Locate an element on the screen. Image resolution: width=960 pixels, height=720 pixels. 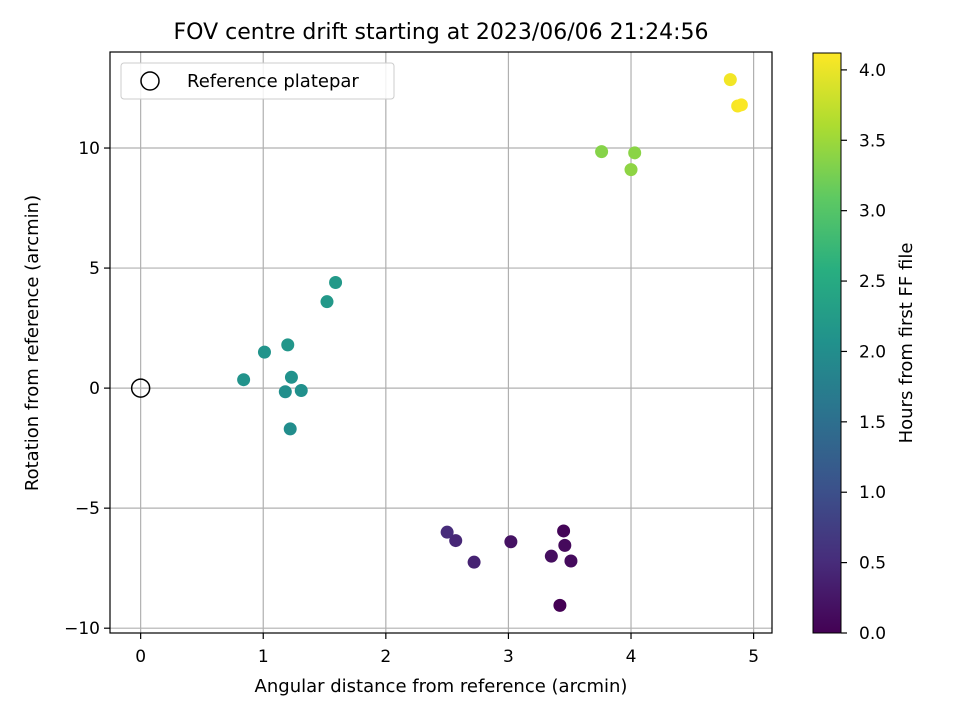
x-tick-label: 3 is located at coordinates (508, 657).